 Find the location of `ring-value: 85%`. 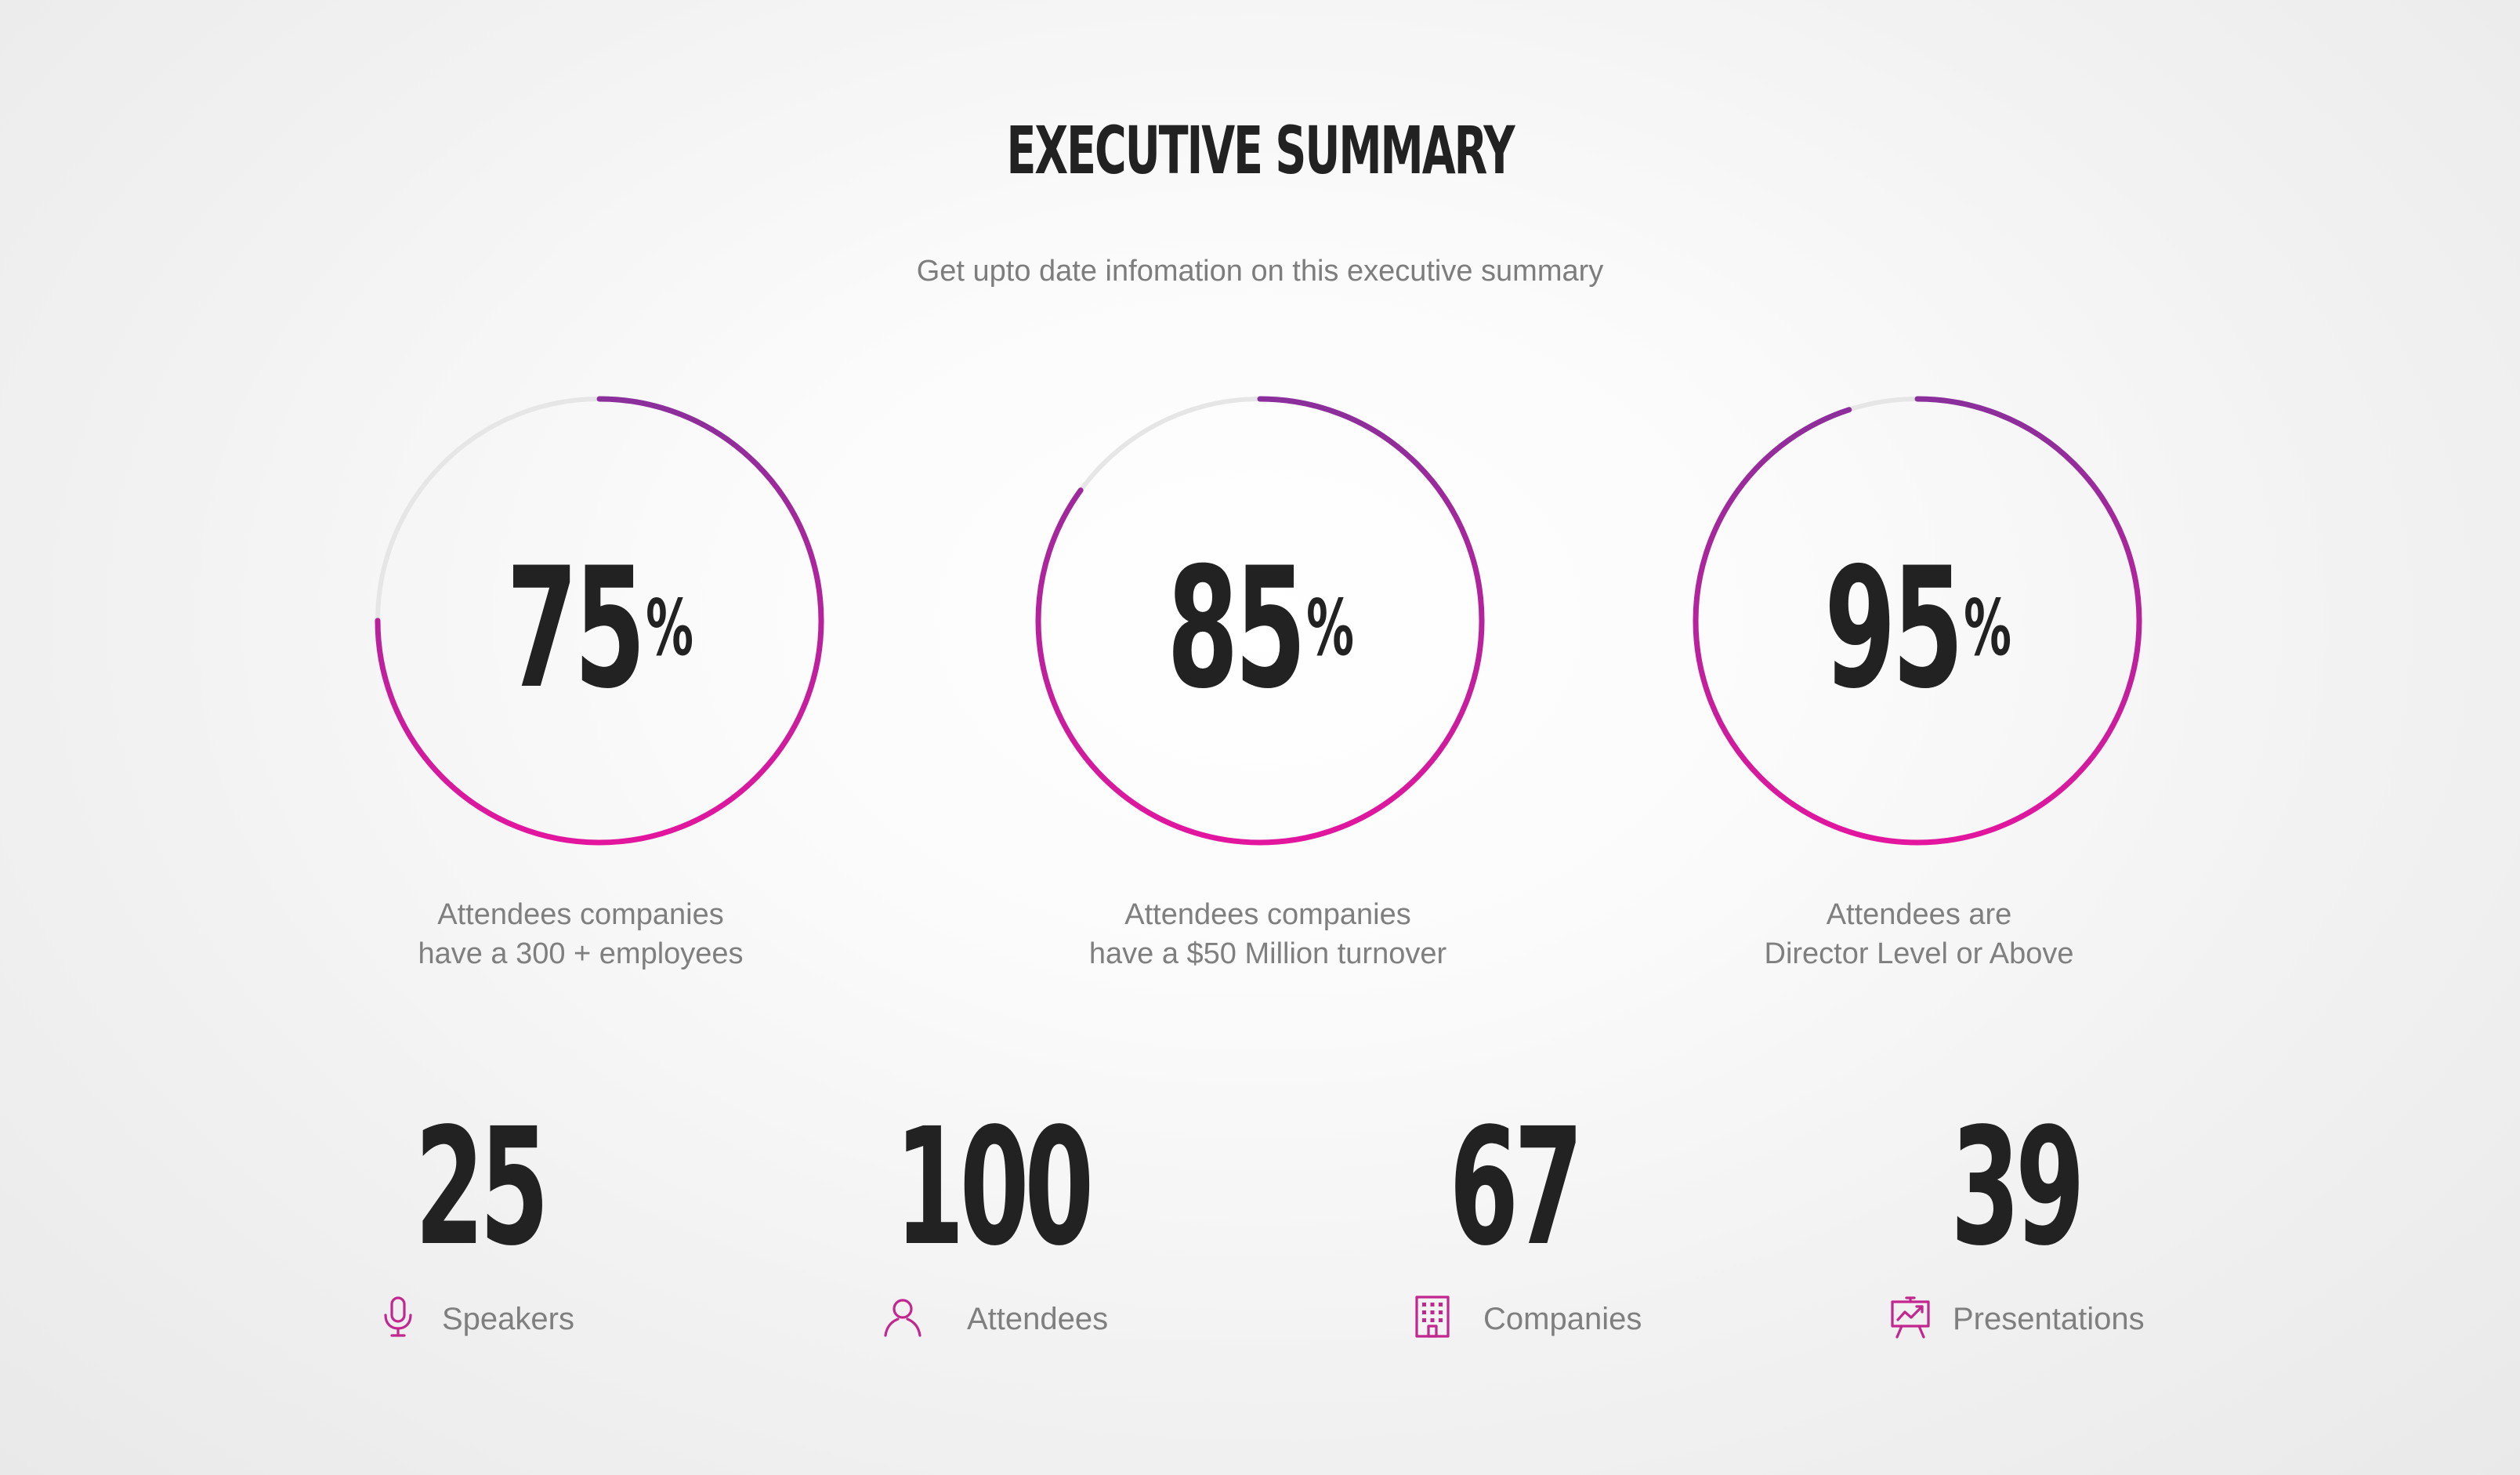

ring-value: 85% is located at coordinates (1260, 621).